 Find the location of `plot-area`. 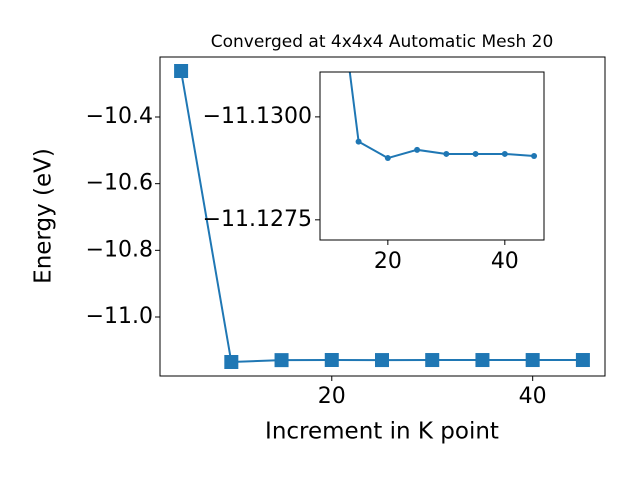

plot-area is located at coordinates (443, 117).